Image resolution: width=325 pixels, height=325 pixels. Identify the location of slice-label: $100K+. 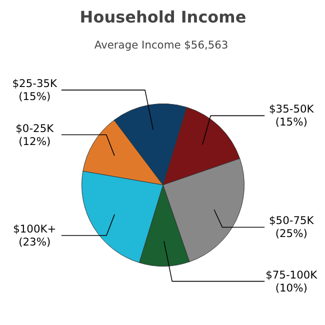
(34, 229).